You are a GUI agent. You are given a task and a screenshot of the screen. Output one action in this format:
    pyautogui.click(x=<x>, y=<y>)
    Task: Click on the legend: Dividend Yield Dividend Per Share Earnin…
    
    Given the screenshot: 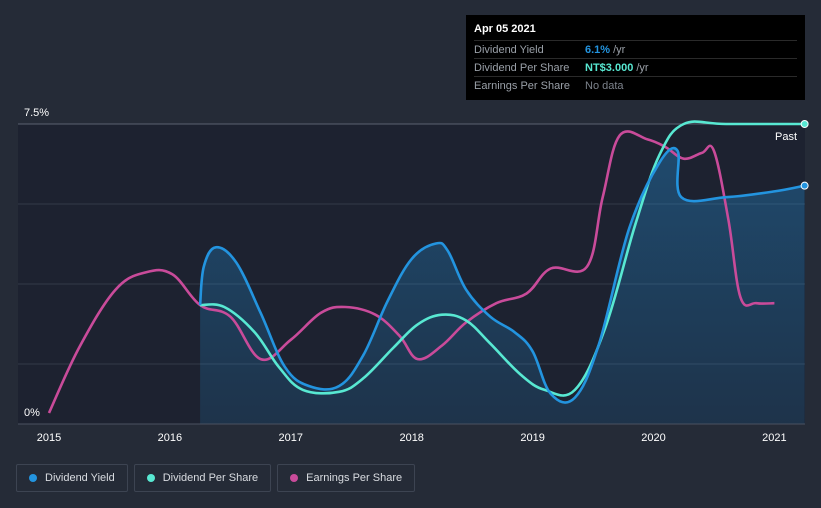 What is the action you would take?
    pyautogui.click(x=216, y=478)
    